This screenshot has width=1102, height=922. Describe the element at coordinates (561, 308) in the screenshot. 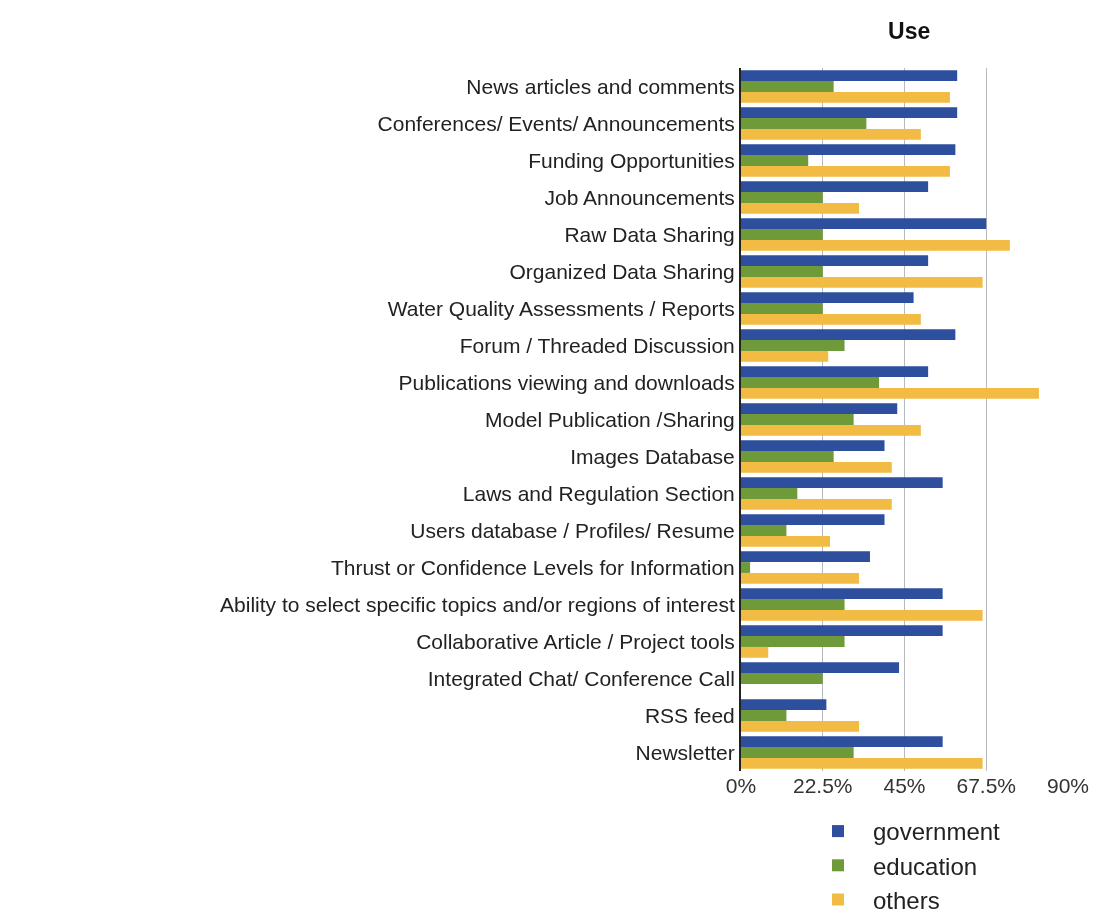

I see `y-tick-label: Water Quality Assessments / Reports` at that location.